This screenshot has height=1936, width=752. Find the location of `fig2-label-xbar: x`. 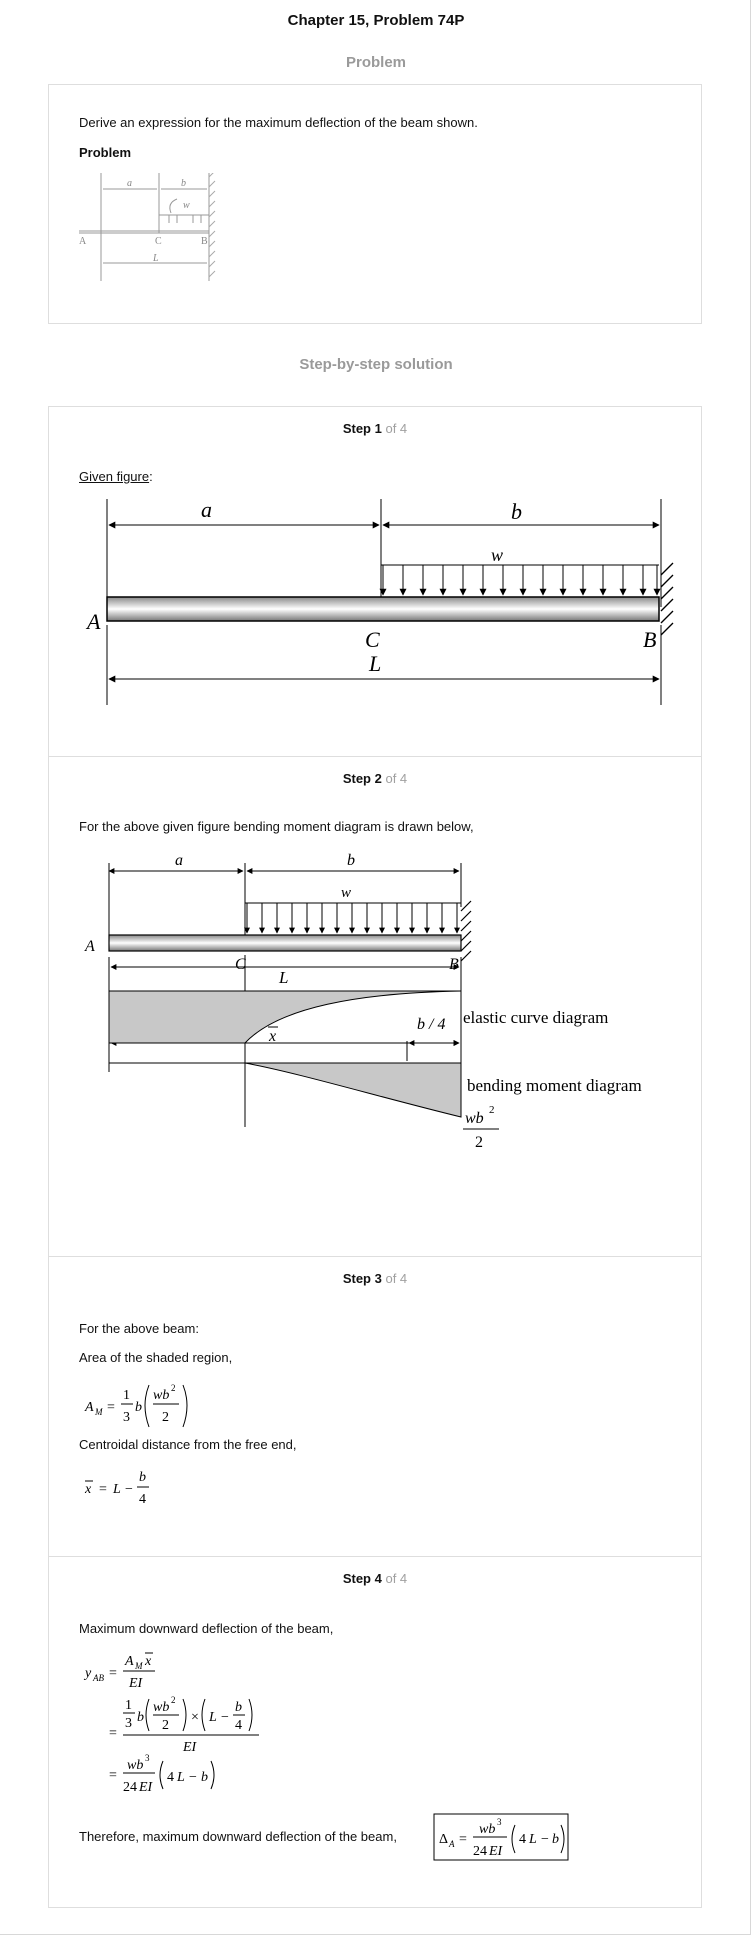

fig2-label-xbar: x is located at coordinates (272, 1036).